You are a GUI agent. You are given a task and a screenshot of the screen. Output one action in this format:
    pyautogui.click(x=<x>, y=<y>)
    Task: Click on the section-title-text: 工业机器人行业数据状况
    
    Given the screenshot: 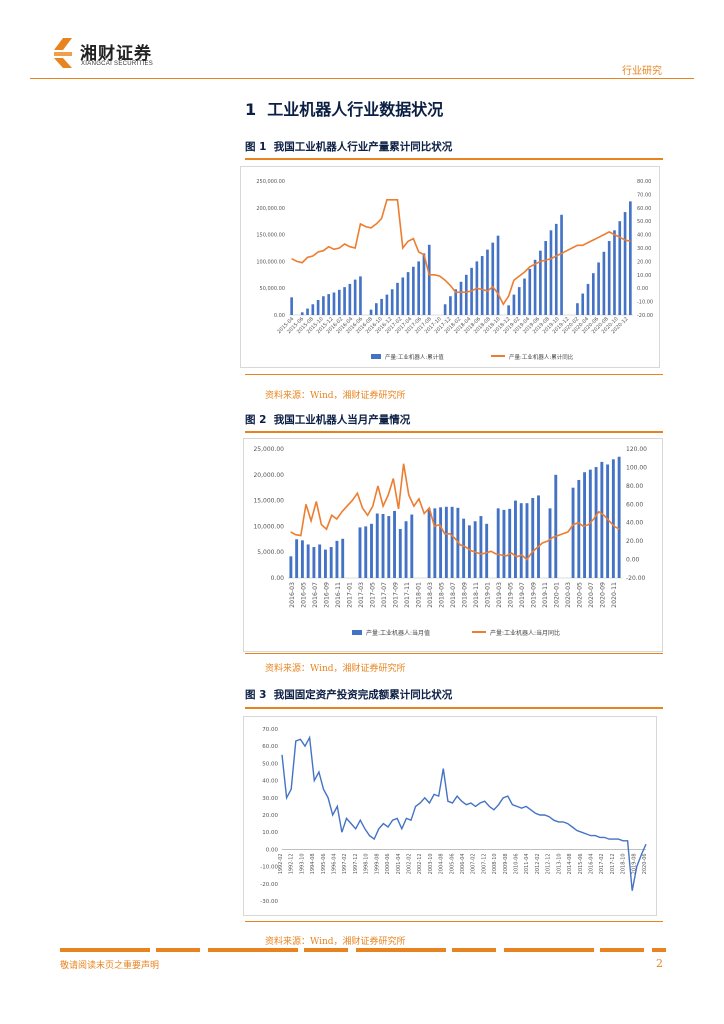 What is the action you would take?
    pyautogui.click(x=355, y=109)
    